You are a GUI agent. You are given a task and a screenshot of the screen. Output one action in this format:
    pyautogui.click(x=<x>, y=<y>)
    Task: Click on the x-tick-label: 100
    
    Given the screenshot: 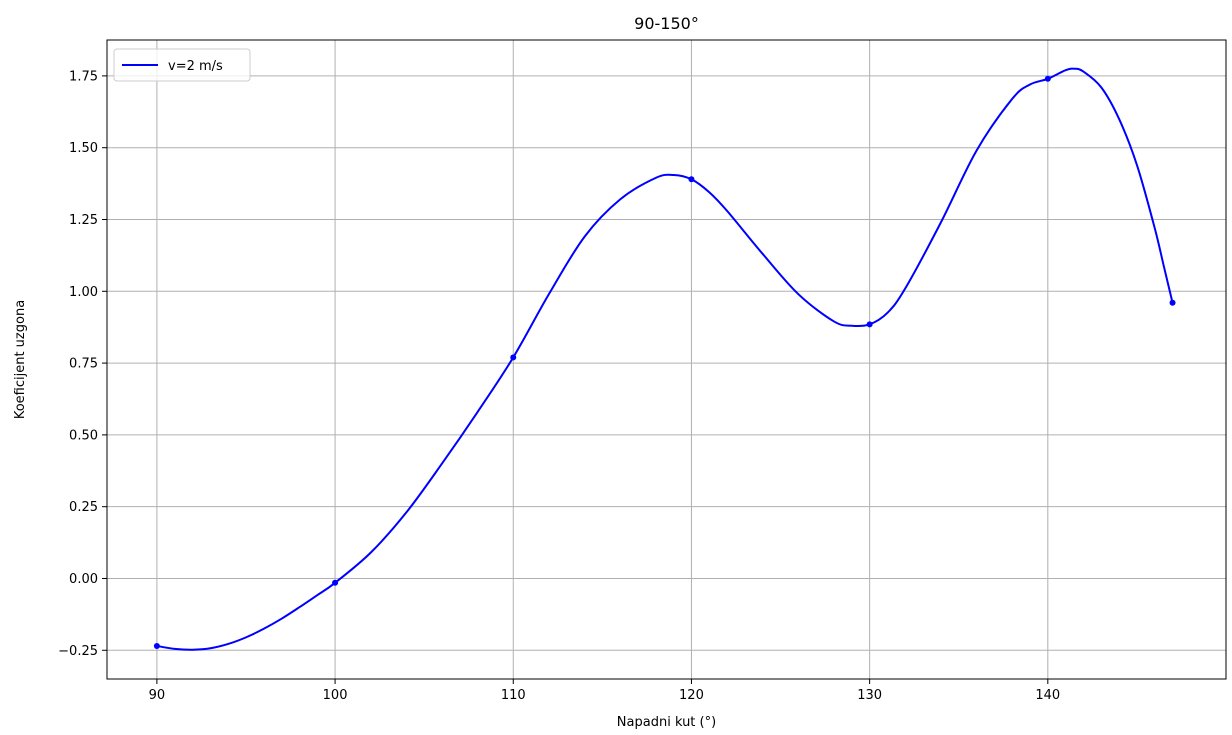 What is the action you would take?
    pyautogui.click(x=335, y=695)
    